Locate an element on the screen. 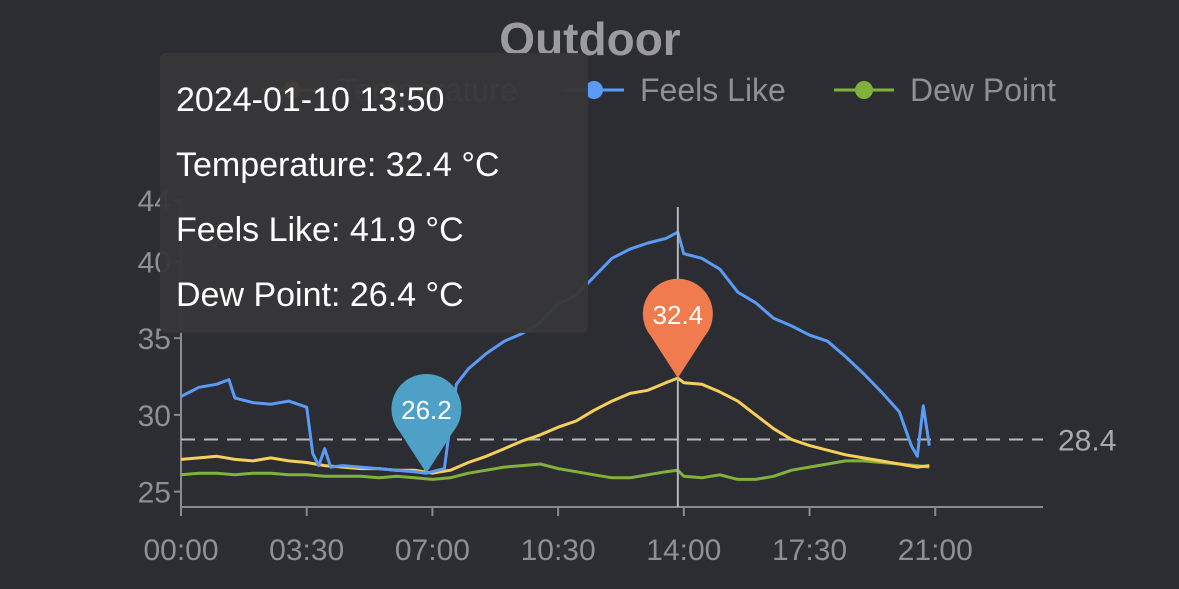  x-tick-label: 21:00 is located at coordinates (935, 550).